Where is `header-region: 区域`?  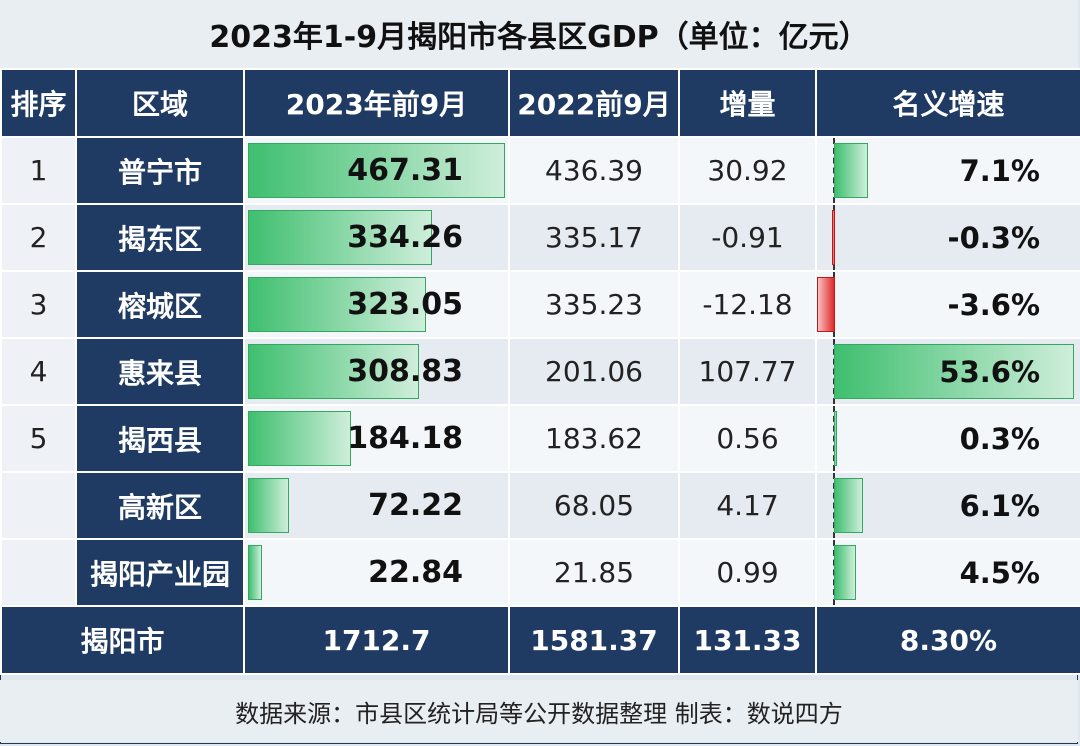 header-region: 区域 is located at coordinates (160, 103).